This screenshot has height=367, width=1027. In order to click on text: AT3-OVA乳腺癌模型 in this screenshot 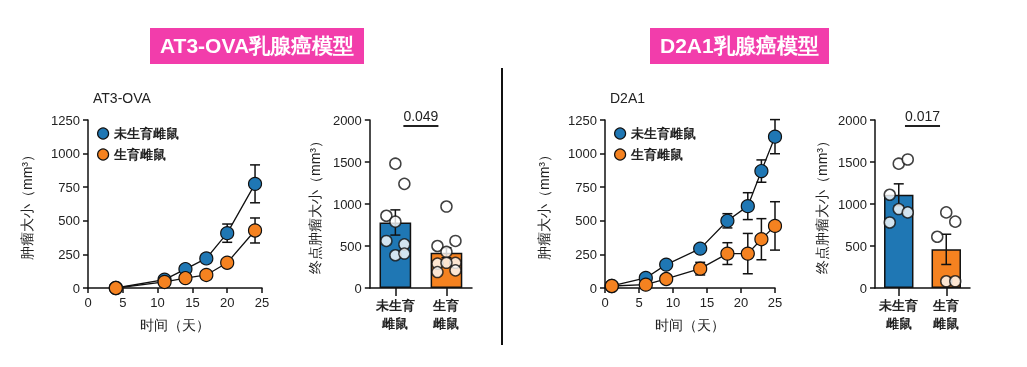, I will do `click(257, 46)`.